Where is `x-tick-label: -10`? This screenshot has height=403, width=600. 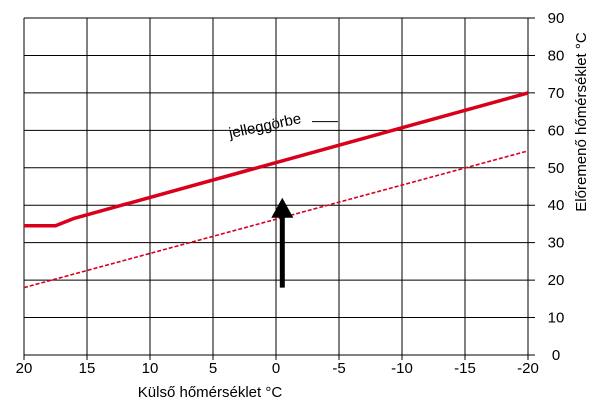 x-tick-label: -10 is located at coordinates (402, 368).